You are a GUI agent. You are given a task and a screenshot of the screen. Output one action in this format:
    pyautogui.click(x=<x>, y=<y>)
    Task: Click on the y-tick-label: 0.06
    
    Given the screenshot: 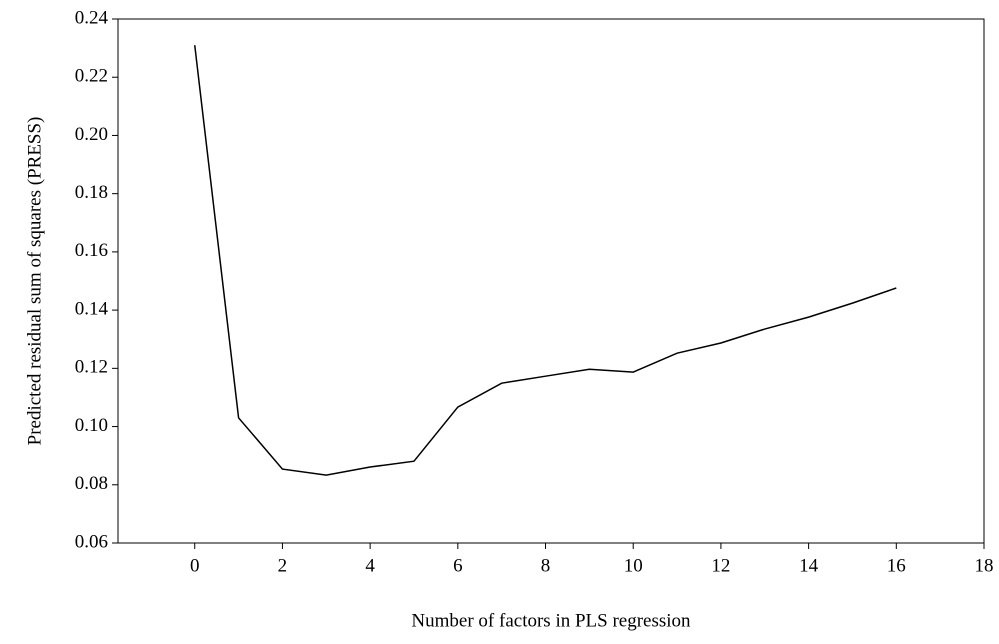 What is the action you would take?
    pyautogui.click(x=91, y=541)
    